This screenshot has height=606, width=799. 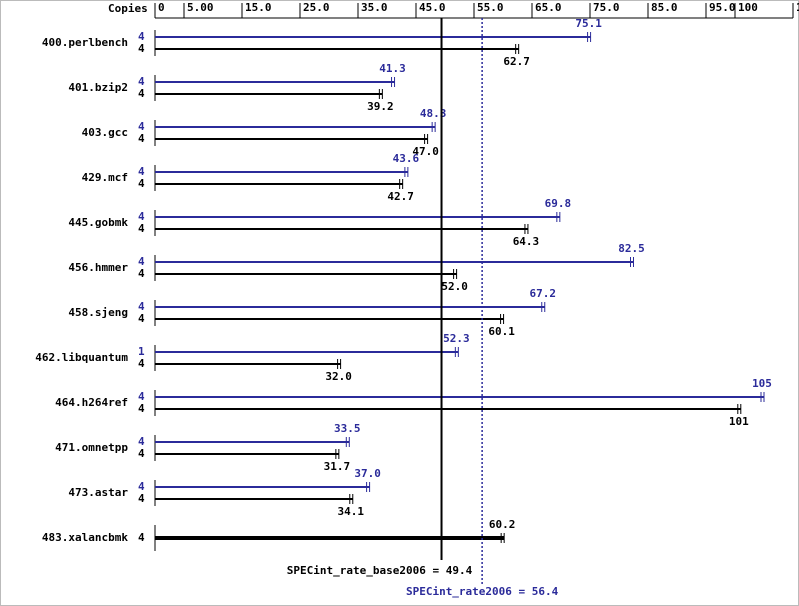 What do you see at coordinates (347, 428) in the screenshot?
I see `value-label: 33.5` at bounding box center [347, 428].